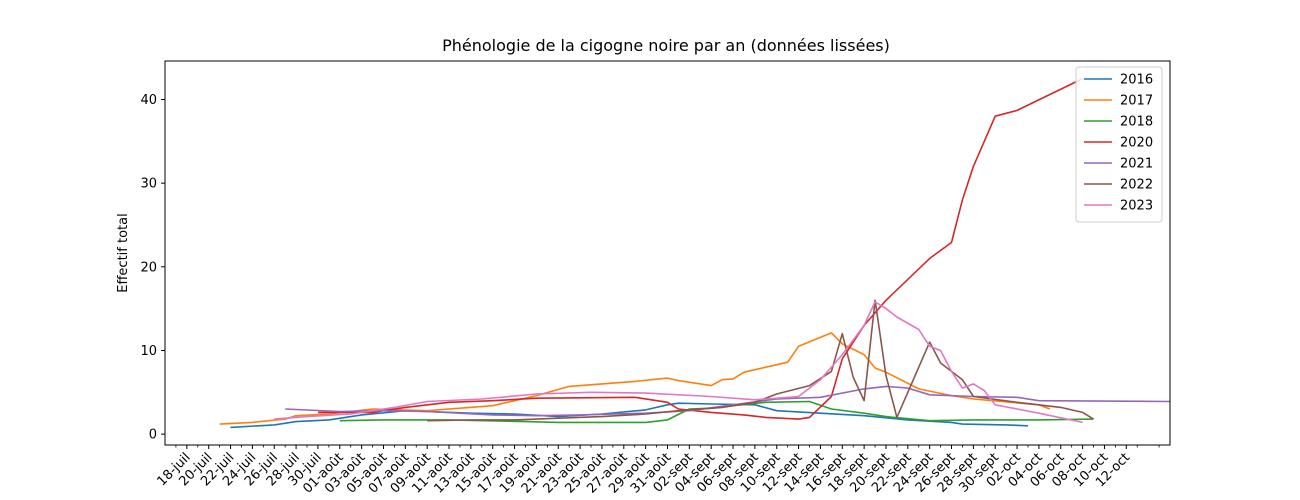 The height and width of the screenshot is (500, 1300). What do you see at coordinates (123, 252) in the screenshot?
I see `y-axis-label: Effectif total` at bounding box center [123, 252].